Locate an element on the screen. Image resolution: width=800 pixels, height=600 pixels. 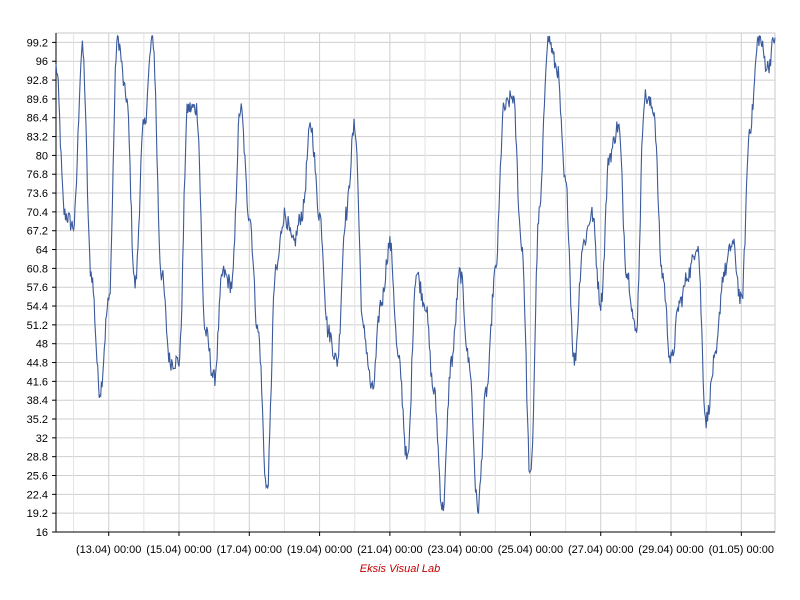
x-tick-label: (19.04) 00:00 is located at coordinates (319, 550).